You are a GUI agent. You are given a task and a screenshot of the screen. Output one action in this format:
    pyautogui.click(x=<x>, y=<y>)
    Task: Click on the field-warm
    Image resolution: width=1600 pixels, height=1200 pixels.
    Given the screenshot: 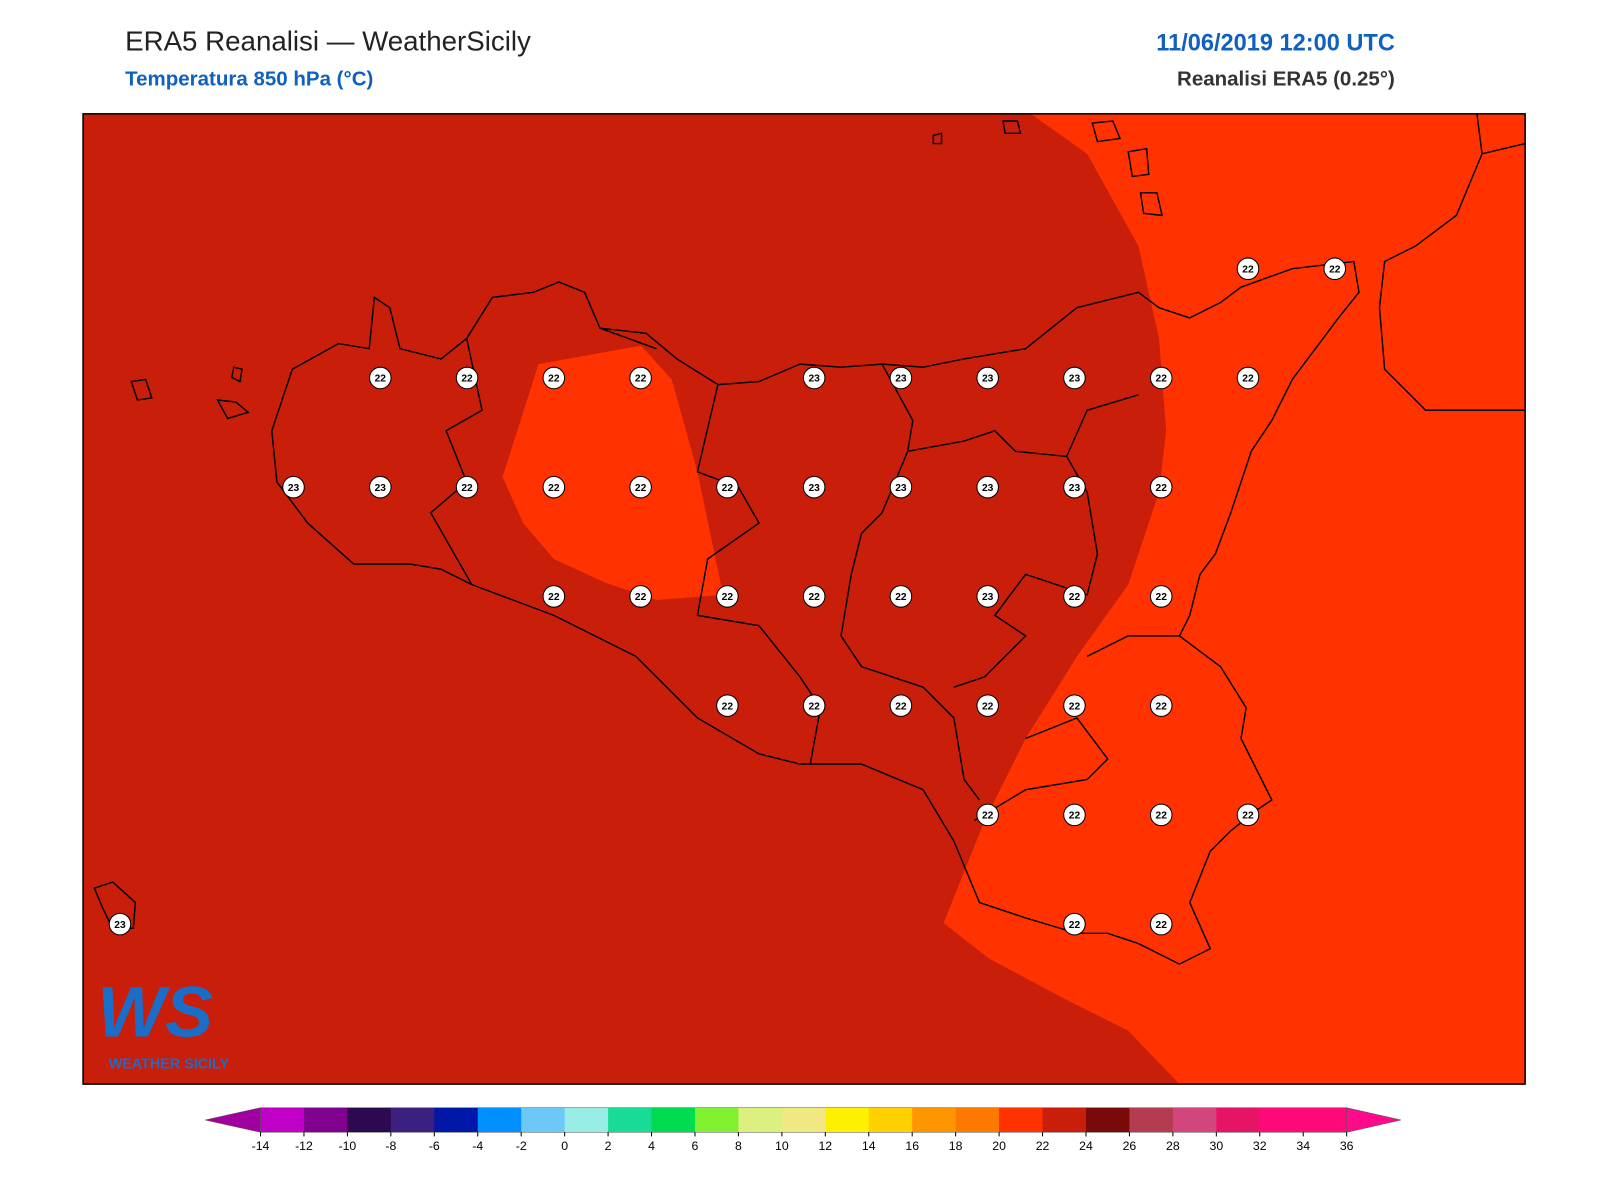 What is the action you would take?
    pyautogui.click(x=613, y=472)
    